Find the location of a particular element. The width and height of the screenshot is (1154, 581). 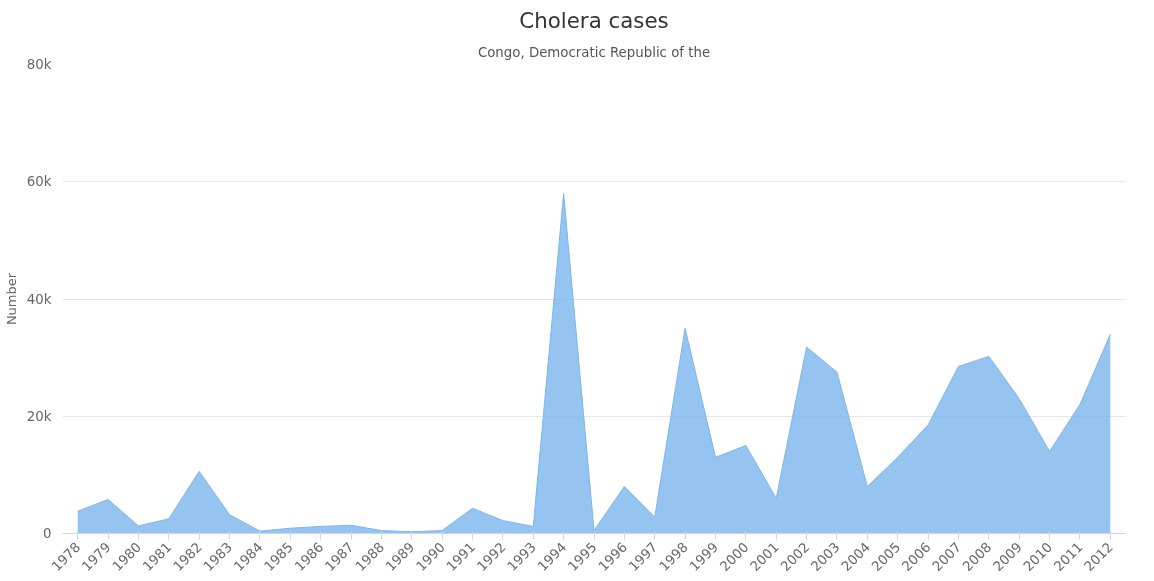

chart-title: Cholera cases is located at coordinates (594, 20).